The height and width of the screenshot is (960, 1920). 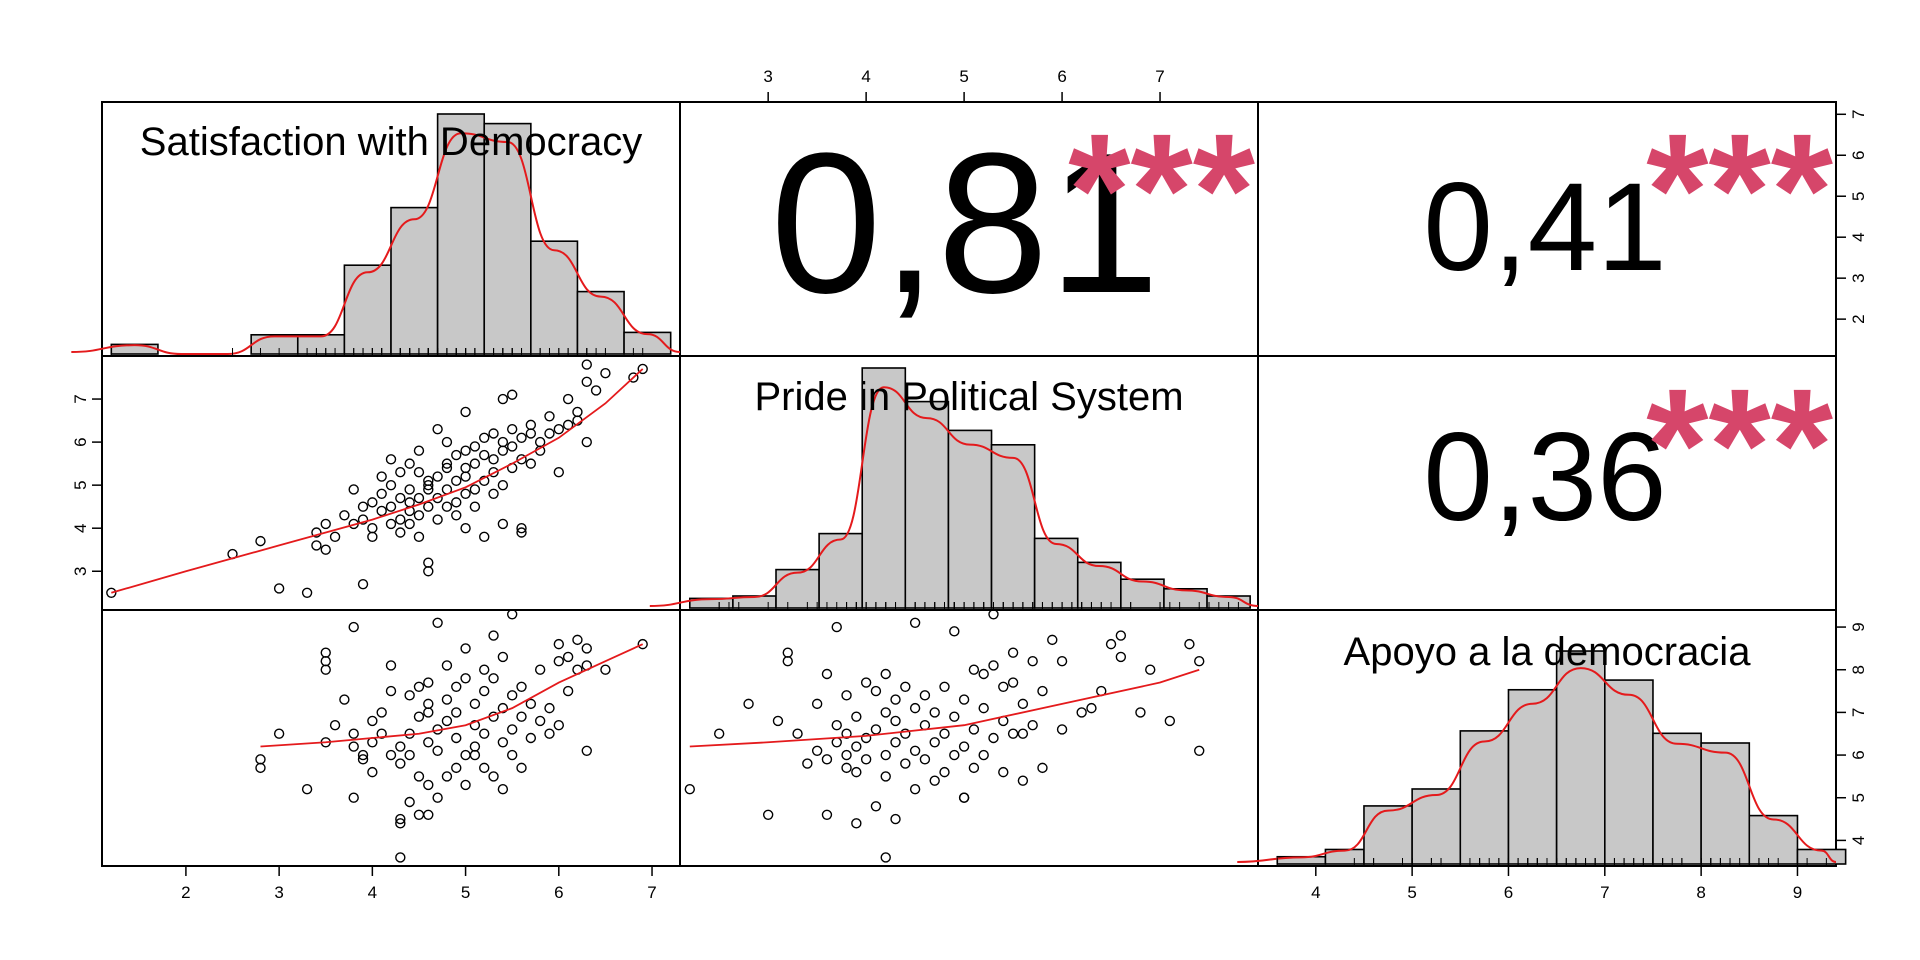 What do you see at coordinates (80, 527) in the screenshot?
I see `y-tick-label-pride: 4` at bounding box center [80, 527].